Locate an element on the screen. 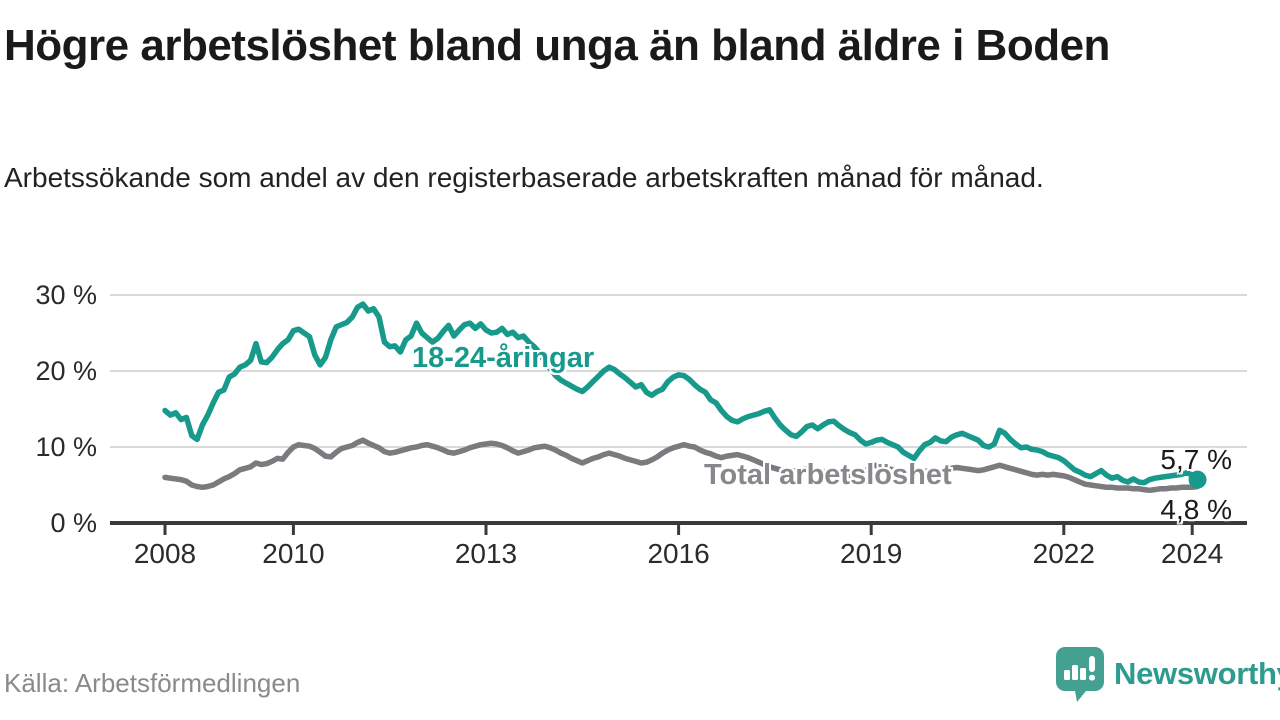  end-value-label-youth: 5,7 % is located at coordinates (1196, 459).